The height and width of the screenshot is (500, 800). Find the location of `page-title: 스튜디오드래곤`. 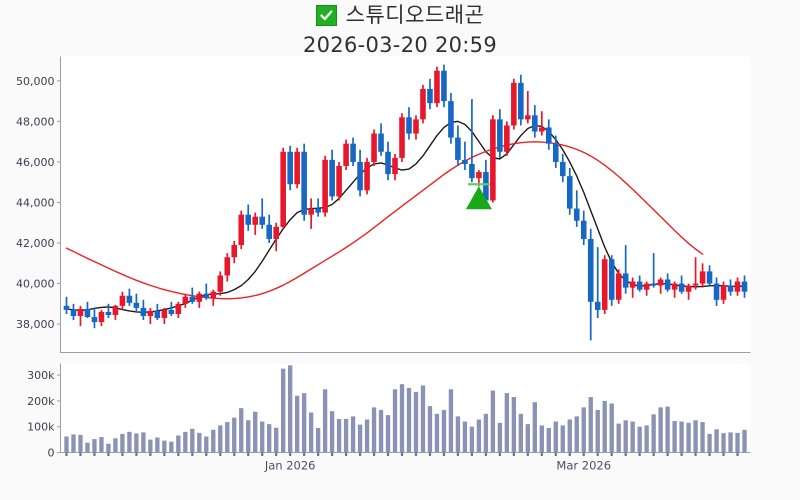

page-title: 스튜디오드래곤 is located at coordinates (415, 14).